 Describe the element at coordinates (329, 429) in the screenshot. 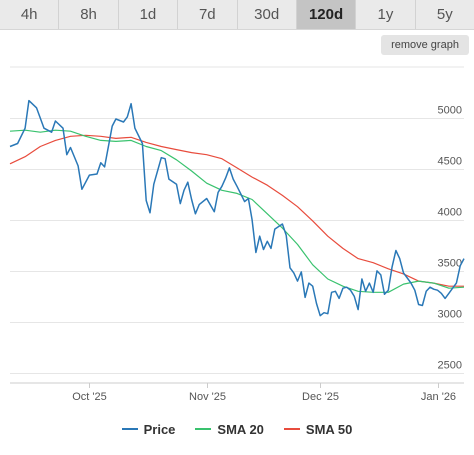

I see `legend-label-sma50: SMA 50` at that location.